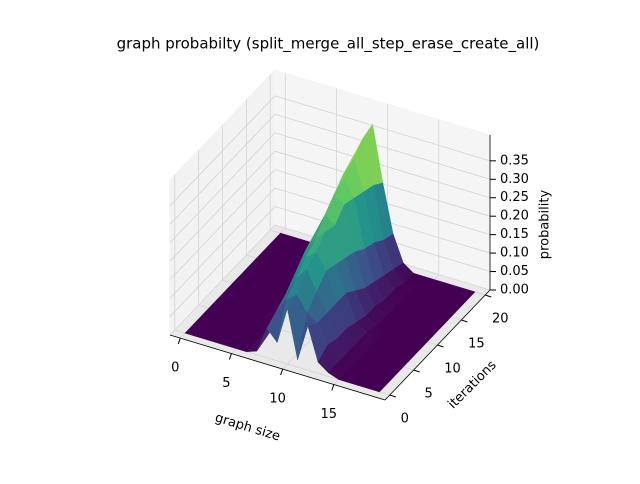 This screenshot has height=484, width=640. I want to click on z-axis-label: probability, so click(545, 225).